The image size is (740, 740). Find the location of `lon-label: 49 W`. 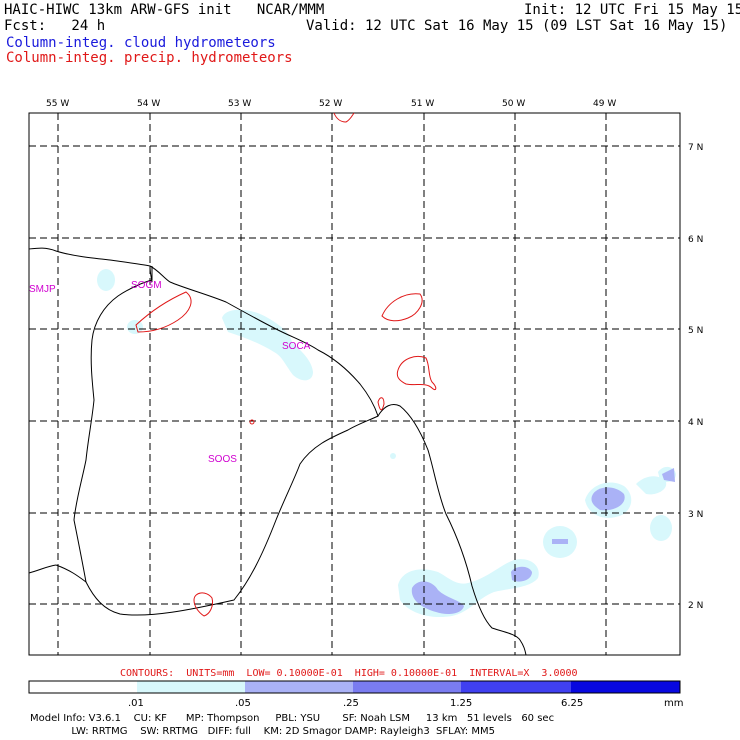

lon-label: 49 W is located at coordinates (604, 104).